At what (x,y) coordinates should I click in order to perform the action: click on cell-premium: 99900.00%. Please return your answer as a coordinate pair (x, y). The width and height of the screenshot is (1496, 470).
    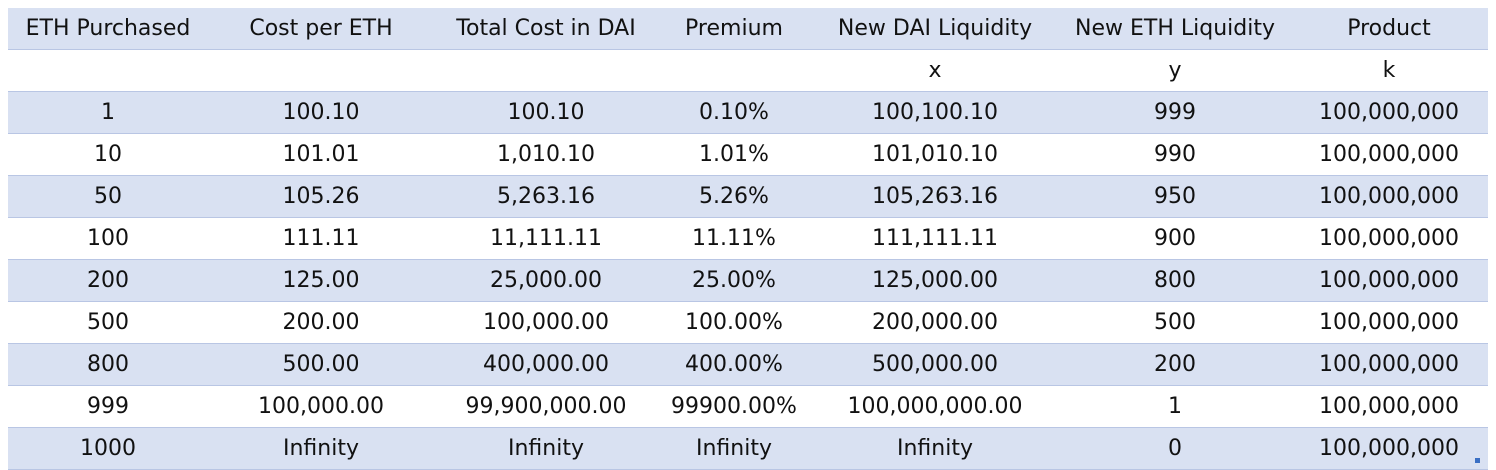
    Looking at the image, I should click on (734, 406).